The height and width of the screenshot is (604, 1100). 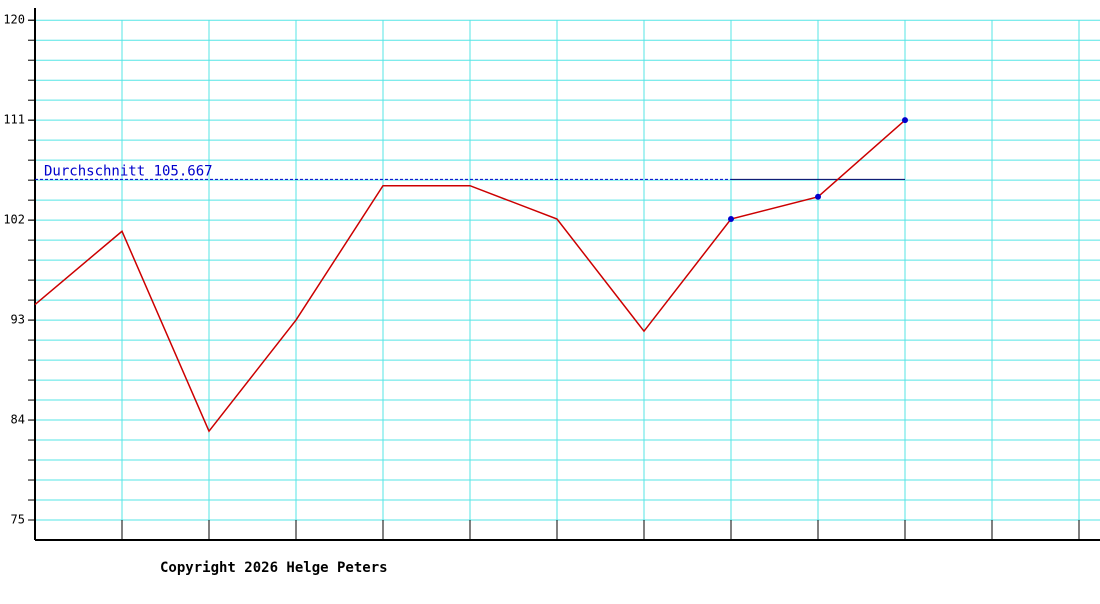 I want to click on average-label: Durchschnitt 105.667, so click(x=128, y=171).